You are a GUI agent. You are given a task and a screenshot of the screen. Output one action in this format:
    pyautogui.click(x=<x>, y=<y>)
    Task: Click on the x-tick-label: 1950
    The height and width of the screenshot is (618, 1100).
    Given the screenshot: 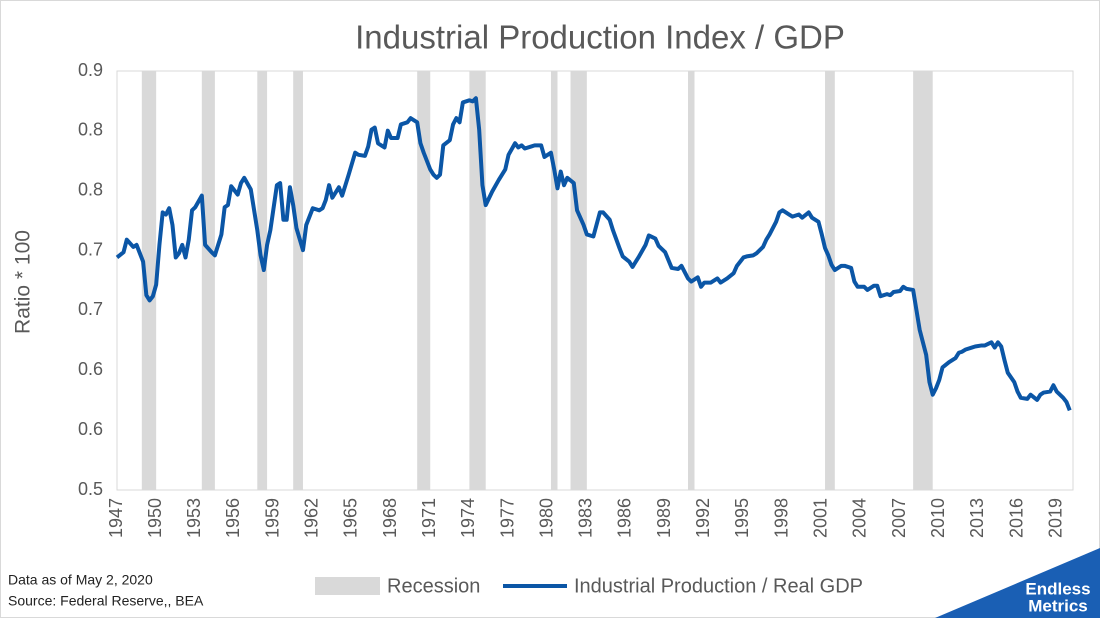 What is the action you would take?
    pyautogui.click(x=155, y=518)
    